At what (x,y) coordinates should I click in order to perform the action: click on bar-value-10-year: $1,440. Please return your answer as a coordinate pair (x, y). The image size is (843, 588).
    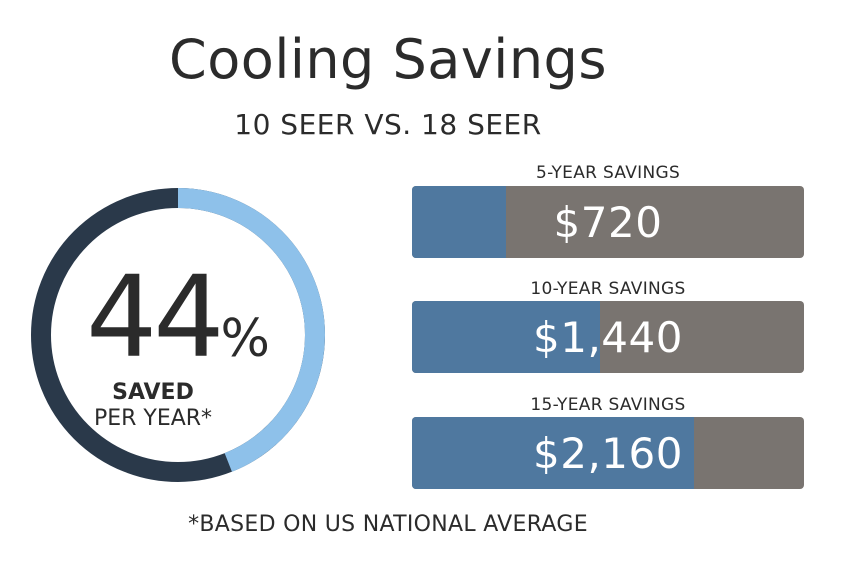
    Looking at the image, I should click on (608, 337).